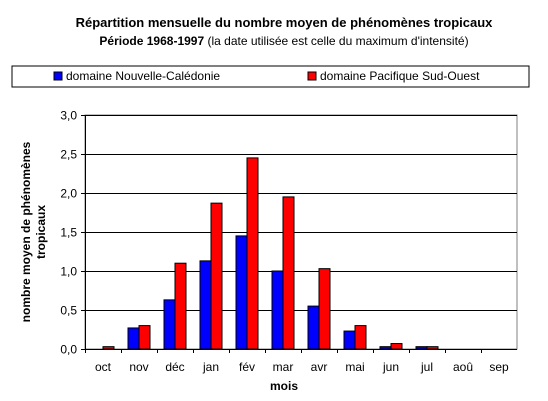 This screenshot has width=548, height=401. I want to click on x-tick-label: mar, so click(283, 367).